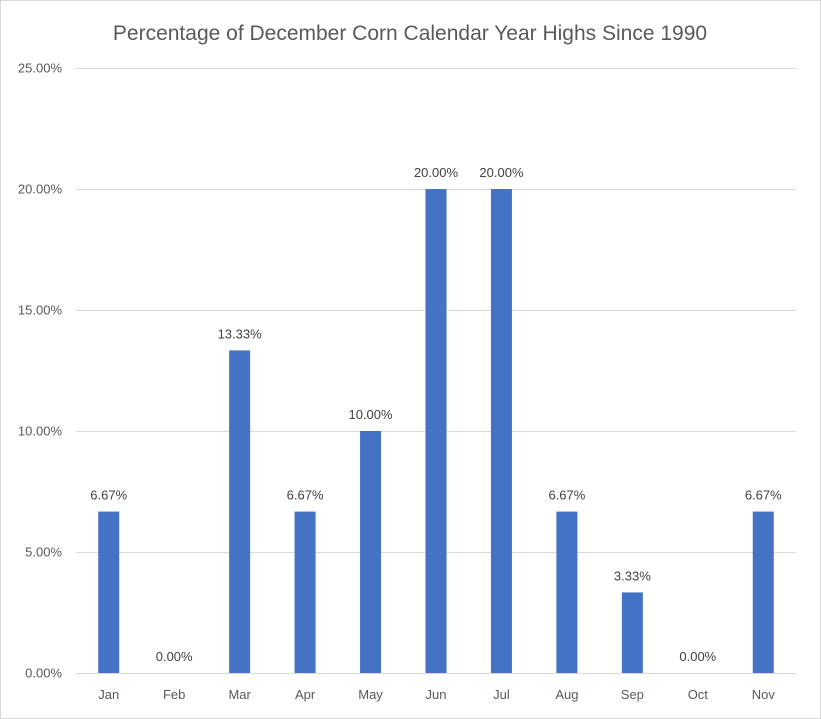  I want to click on x-tick-label-jun: Jun, so click(436, 694).